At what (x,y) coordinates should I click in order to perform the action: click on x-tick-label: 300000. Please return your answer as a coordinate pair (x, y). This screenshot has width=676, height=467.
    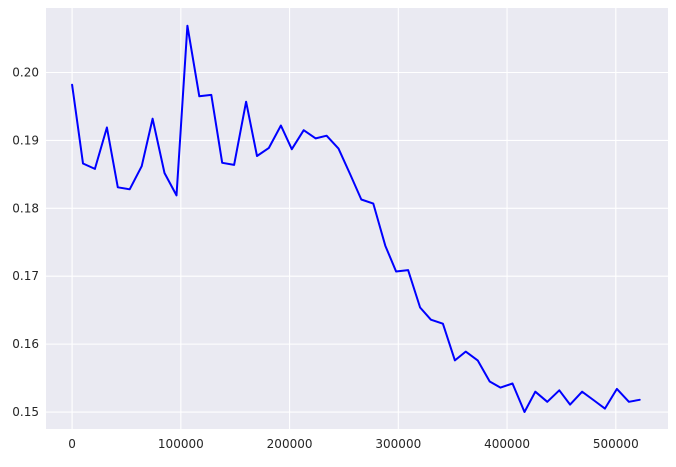
    Looking at the image, I should click on (398, 444).